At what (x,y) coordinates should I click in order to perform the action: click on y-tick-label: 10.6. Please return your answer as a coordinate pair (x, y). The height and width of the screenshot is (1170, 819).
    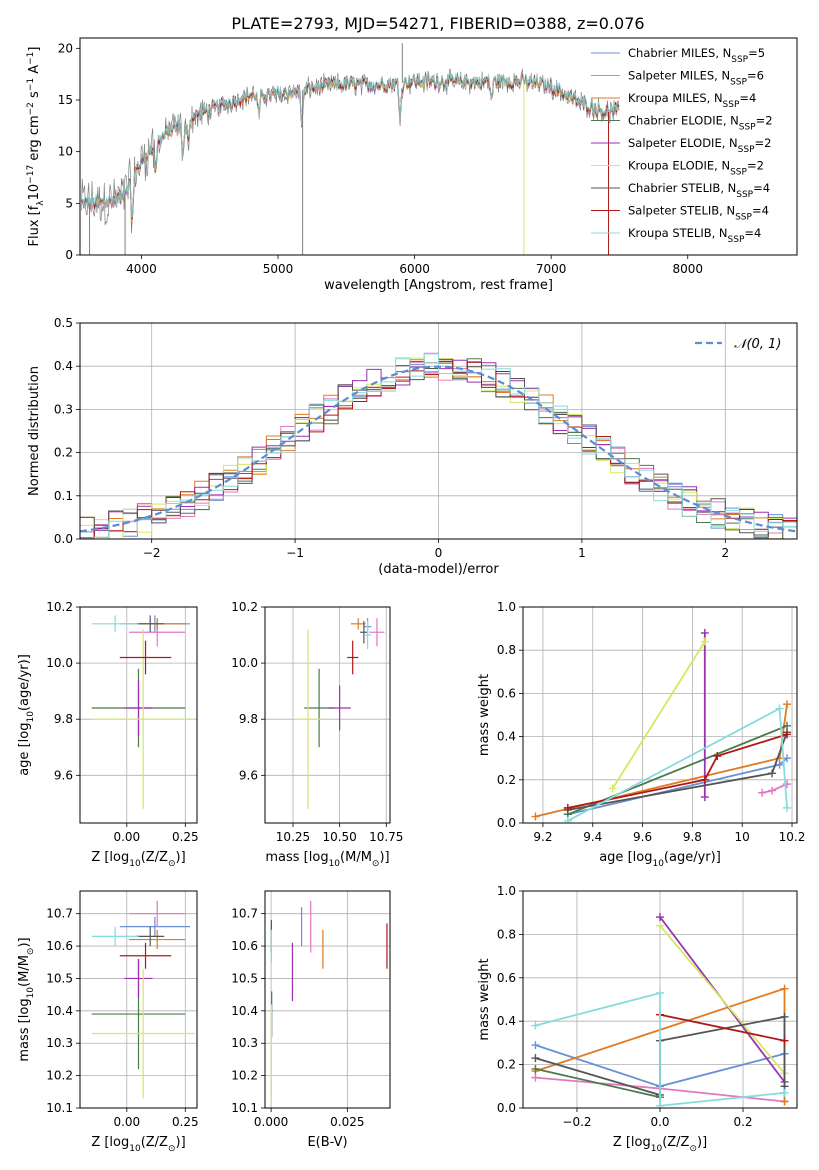
    Looking at the image, I should click on (59, 946).